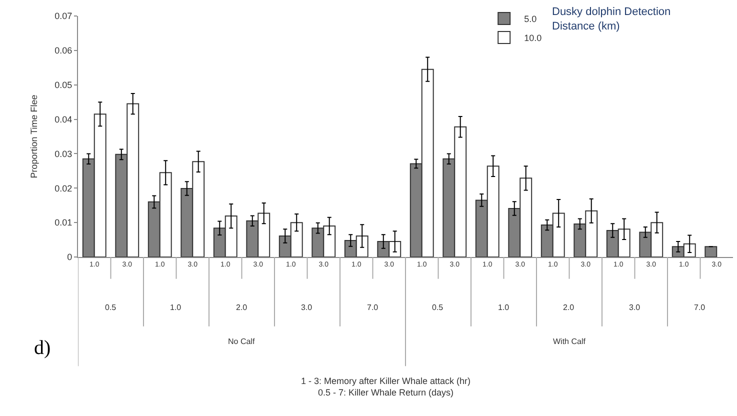 The height and width of the screenshot is (416, 737). I want to click on legend-label: 10.0, so click(533, 37).